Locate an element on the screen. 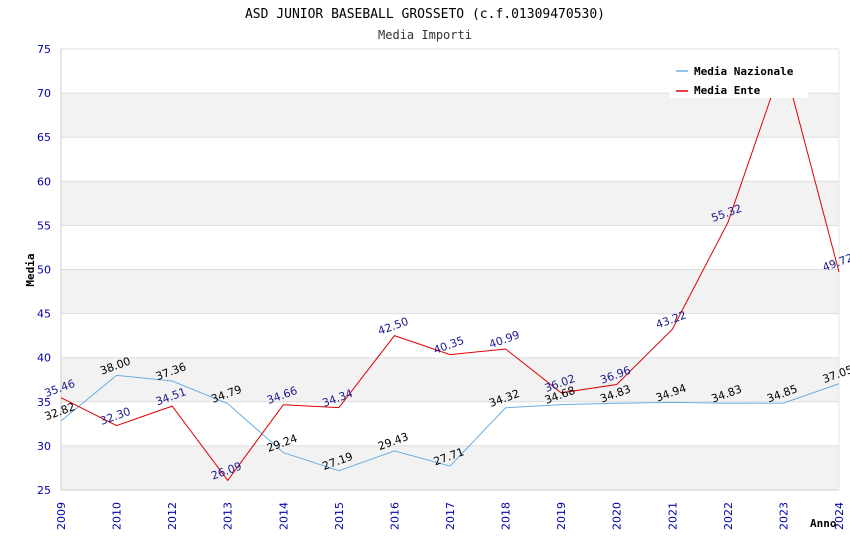  x-tick-label: 2013 is located at coordinates (228, 516).